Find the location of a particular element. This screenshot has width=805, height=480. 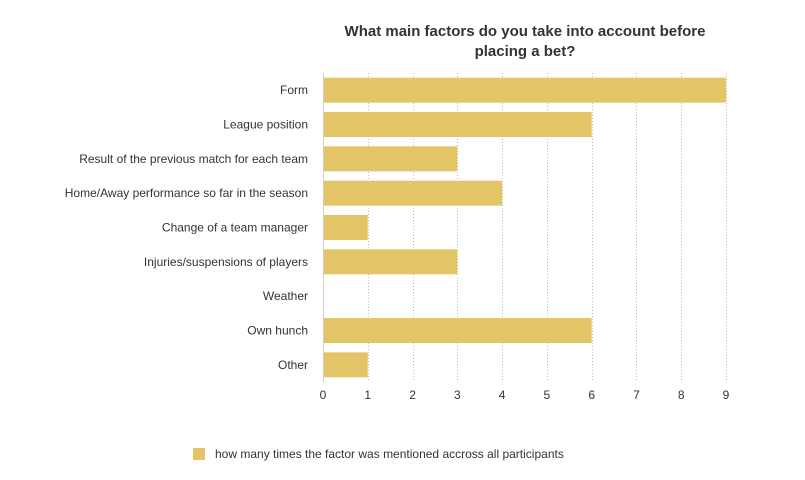

category-label: League position is located at coordinates (265, 125).